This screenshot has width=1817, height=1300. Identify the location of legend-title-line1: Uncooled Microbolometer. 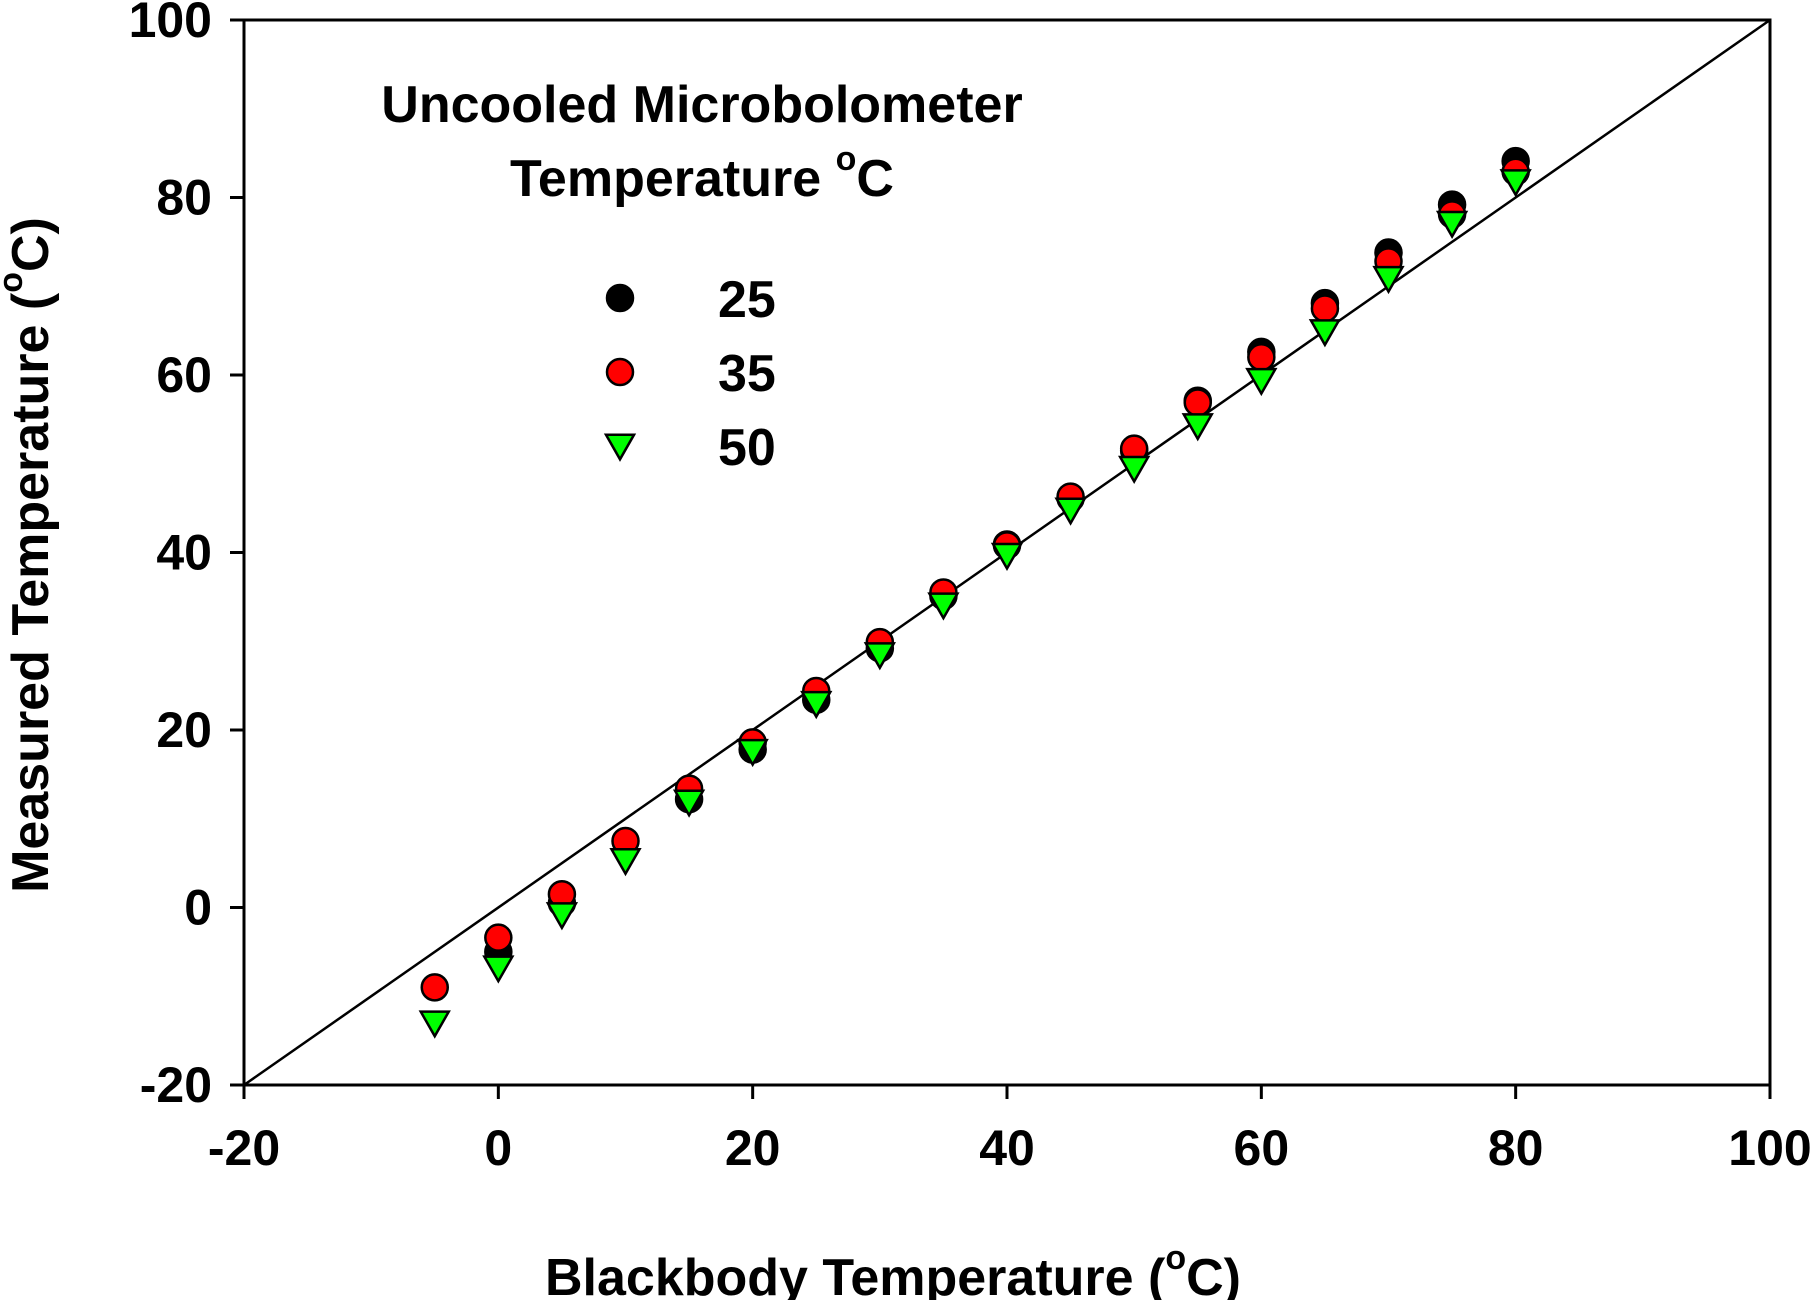
(701, 105).